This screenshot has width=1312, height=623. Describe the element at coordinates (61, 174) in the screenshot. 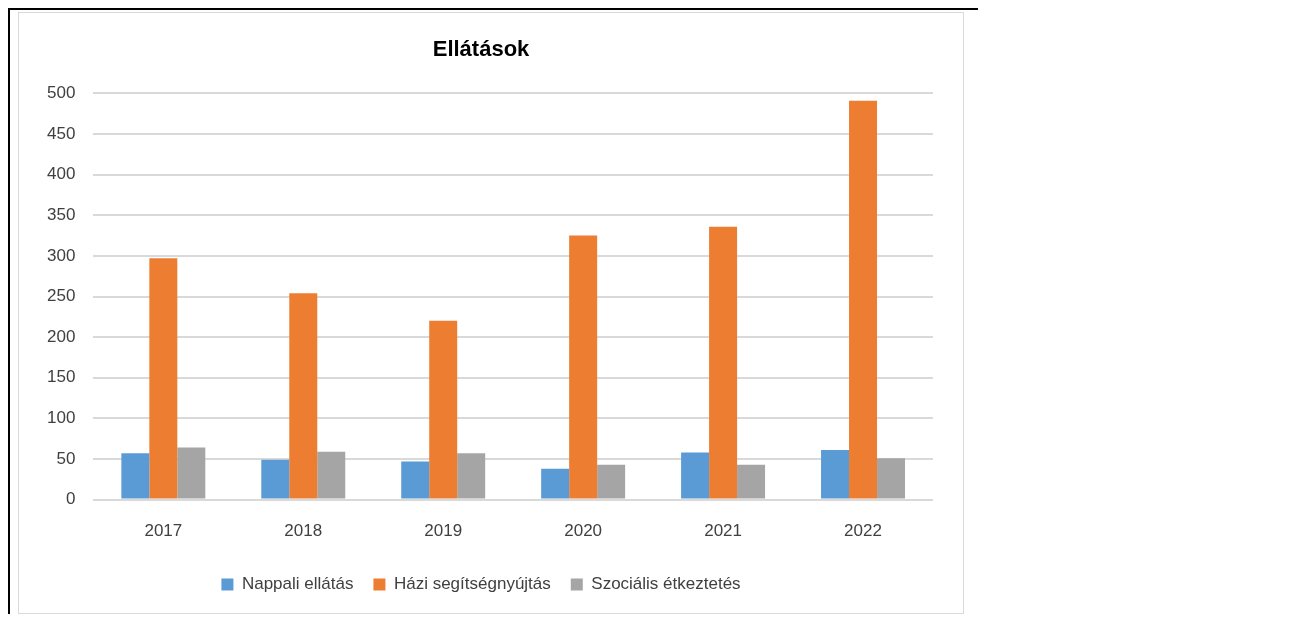

I see `y-tick-label: 400` at that location.